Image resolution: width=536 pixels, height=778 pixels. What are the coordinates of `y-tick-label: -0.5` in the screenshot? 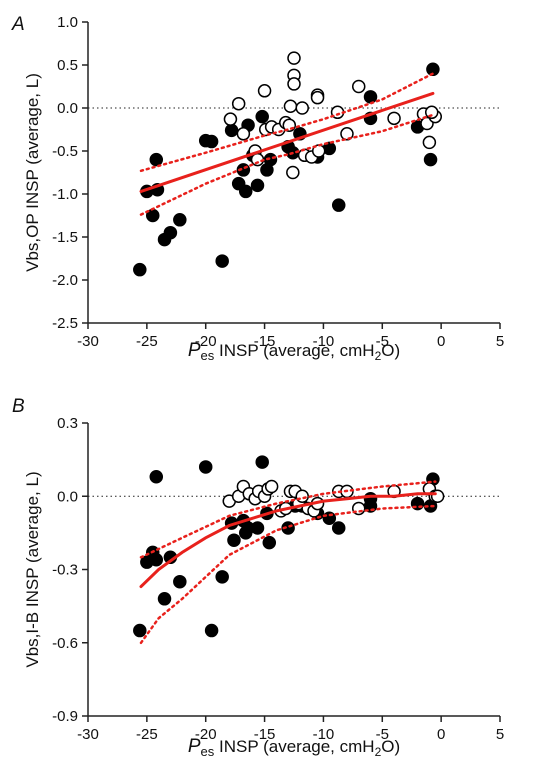 It's located at (65, 151).